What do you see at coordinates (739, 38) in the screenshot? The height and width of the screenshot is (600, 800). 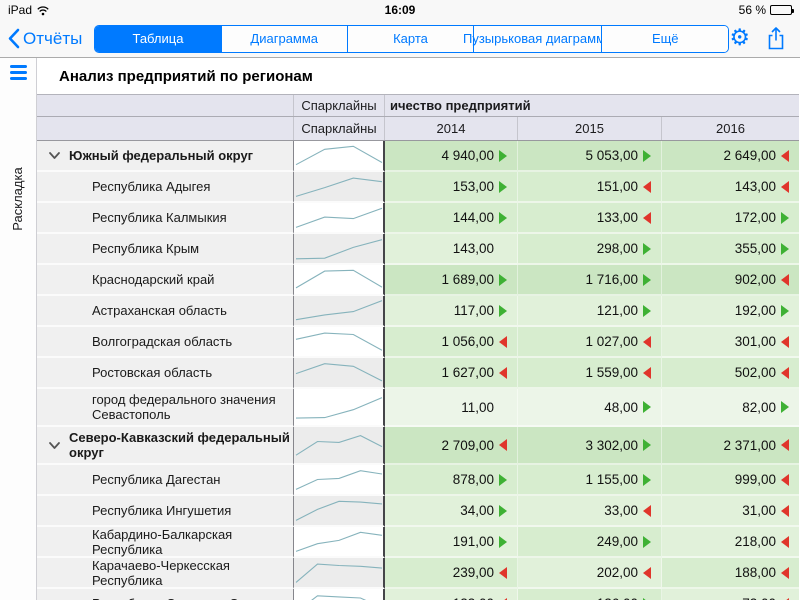 I see `gear-icon: ⚙` at bounding box center [739, 38].